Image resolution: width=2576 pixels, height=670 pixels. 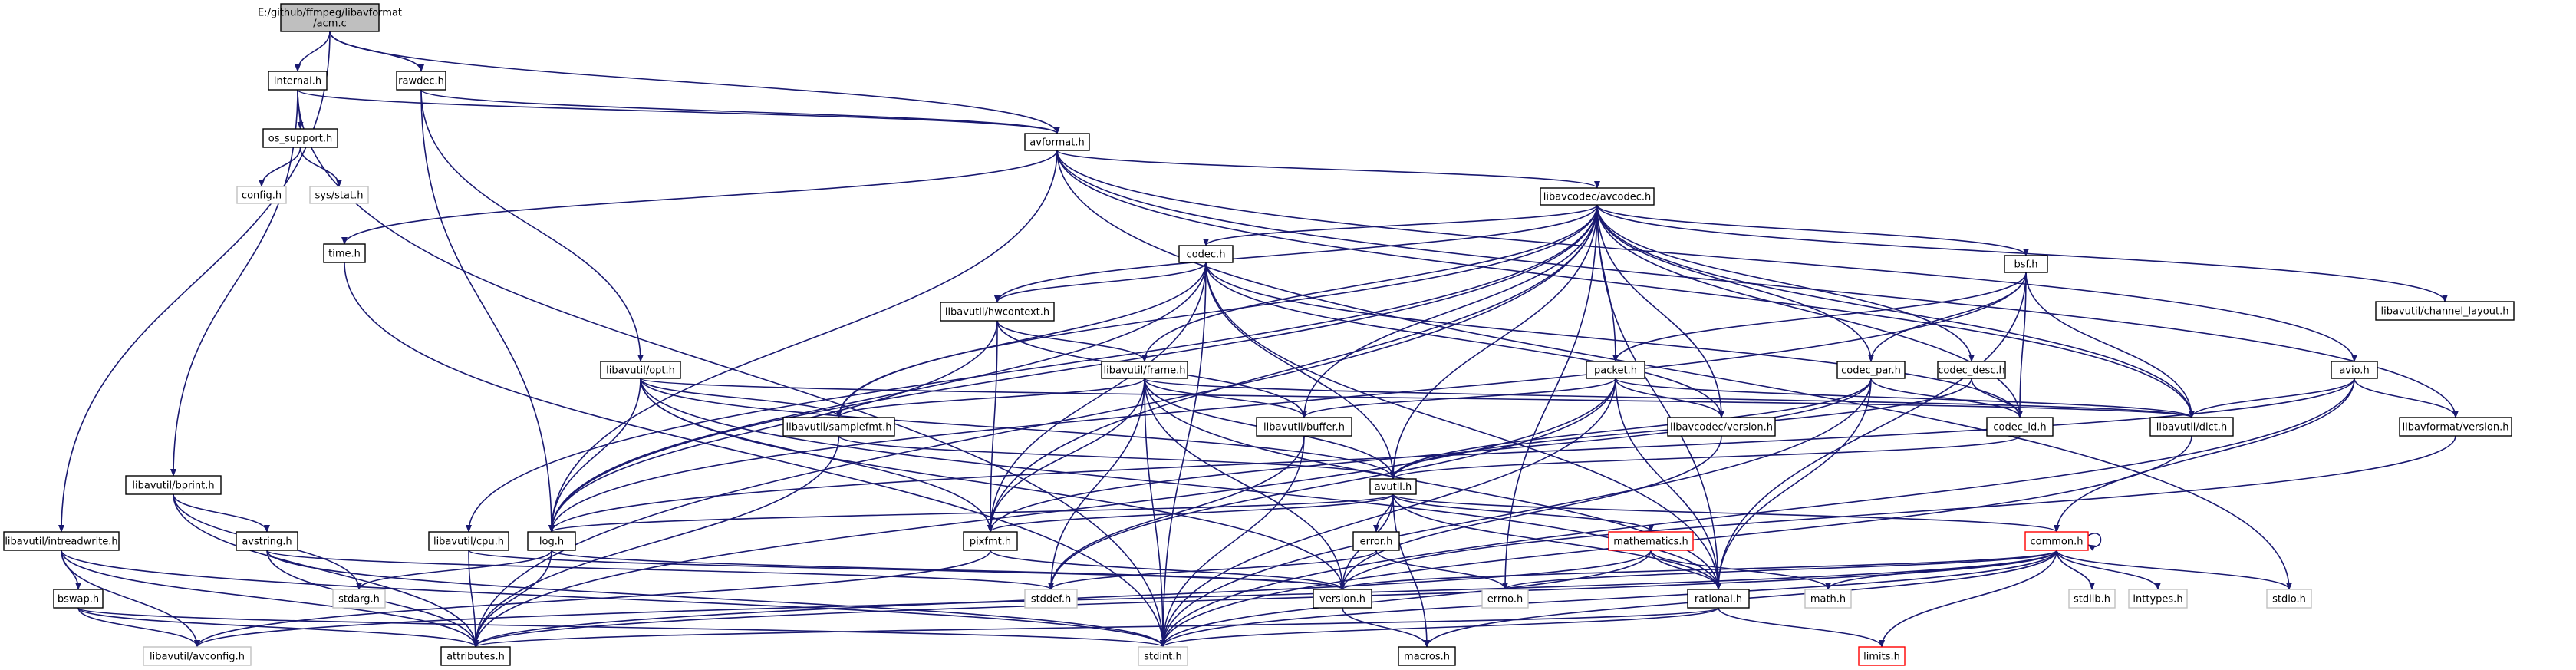 I want to click on node-box-os_support, so click(x=300, y=138).